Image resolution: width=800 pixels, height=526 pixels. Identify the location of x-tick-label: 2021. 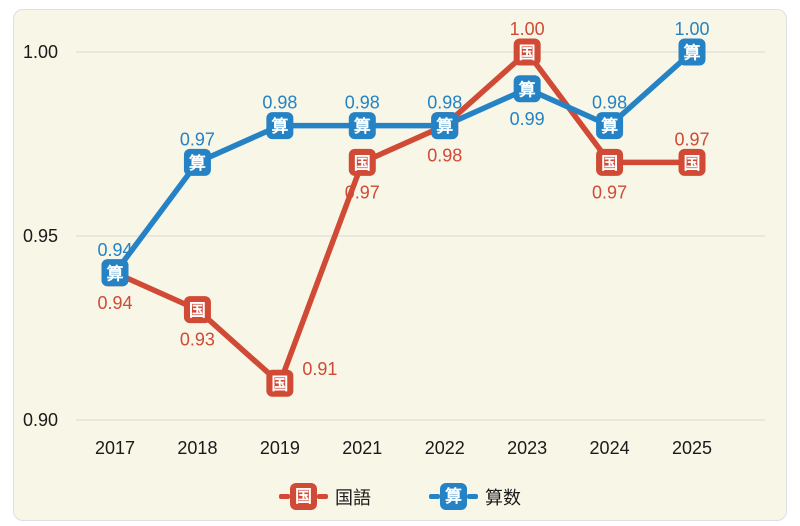
(362, 448).